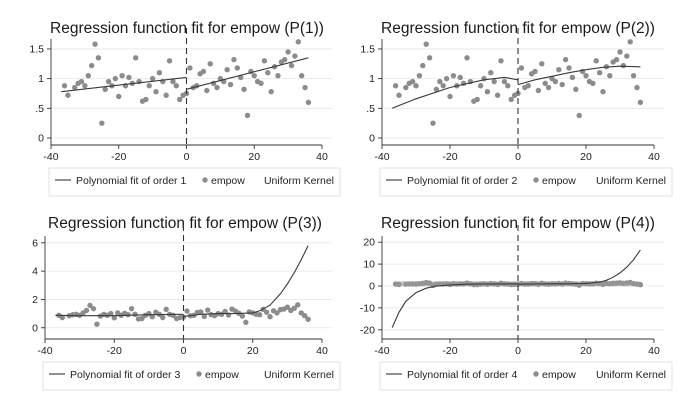 The image size is (680, 408). I want to click on legend-fit-label: Polynomial fit of order 2, so click(462, 181).